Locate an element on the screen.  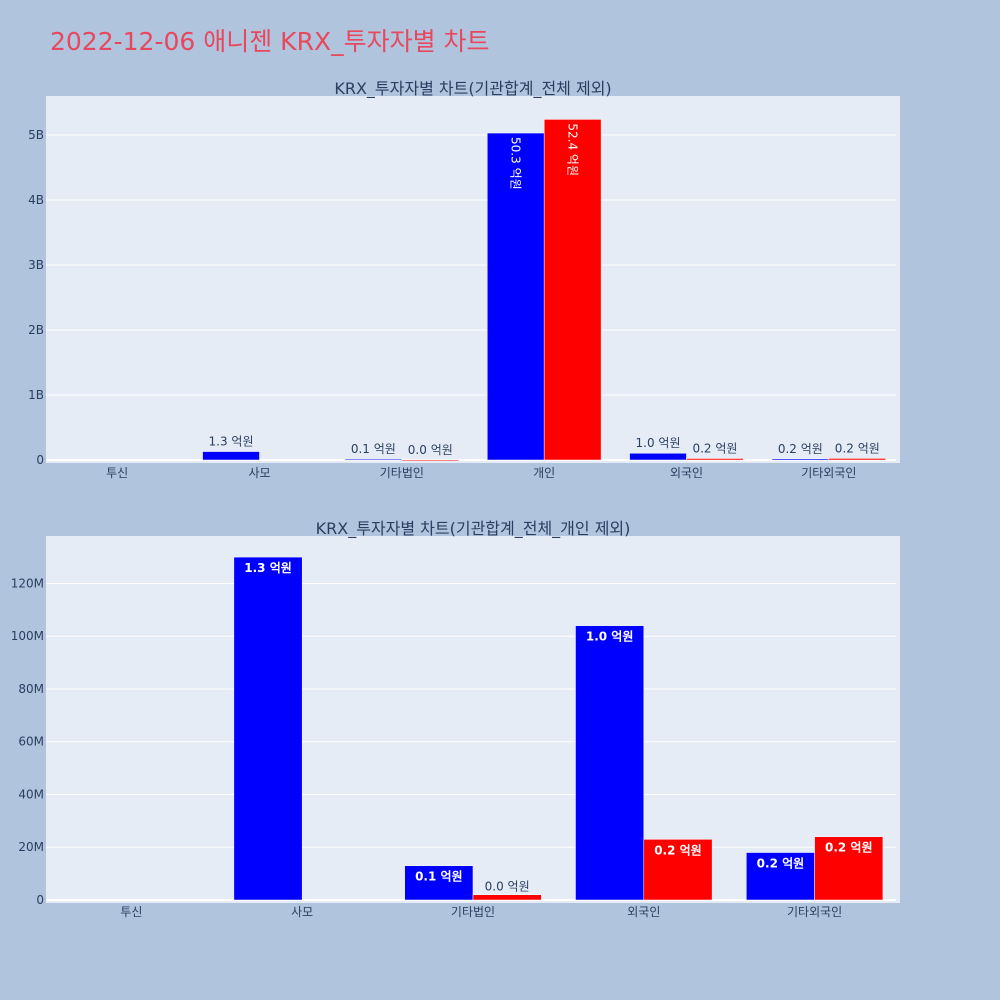
y-tick-label: 20M is located at coordinates (31, 847).